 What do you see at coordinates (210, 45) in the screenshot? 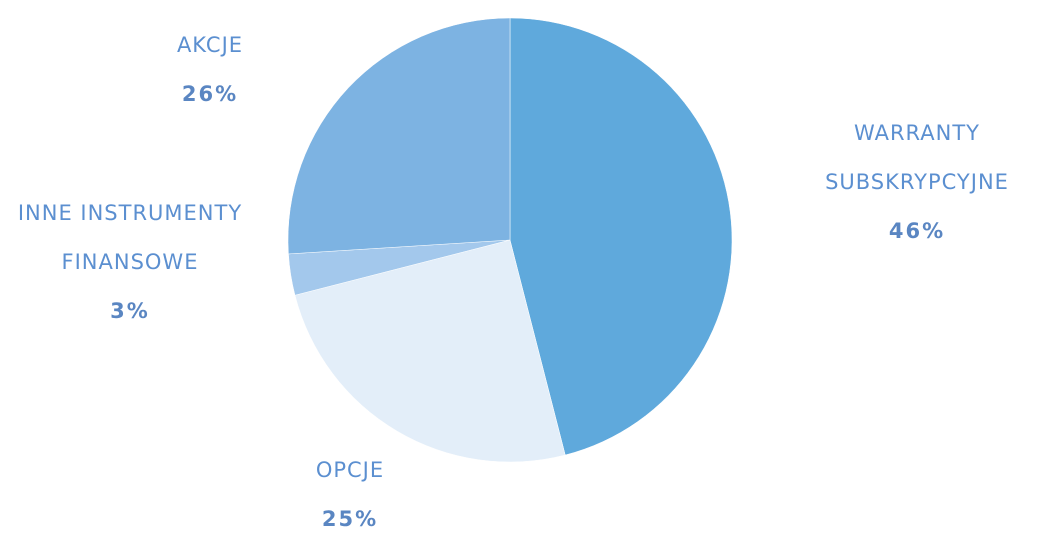
I see `category-label: AKCJE` at bounding box center [210, 45].